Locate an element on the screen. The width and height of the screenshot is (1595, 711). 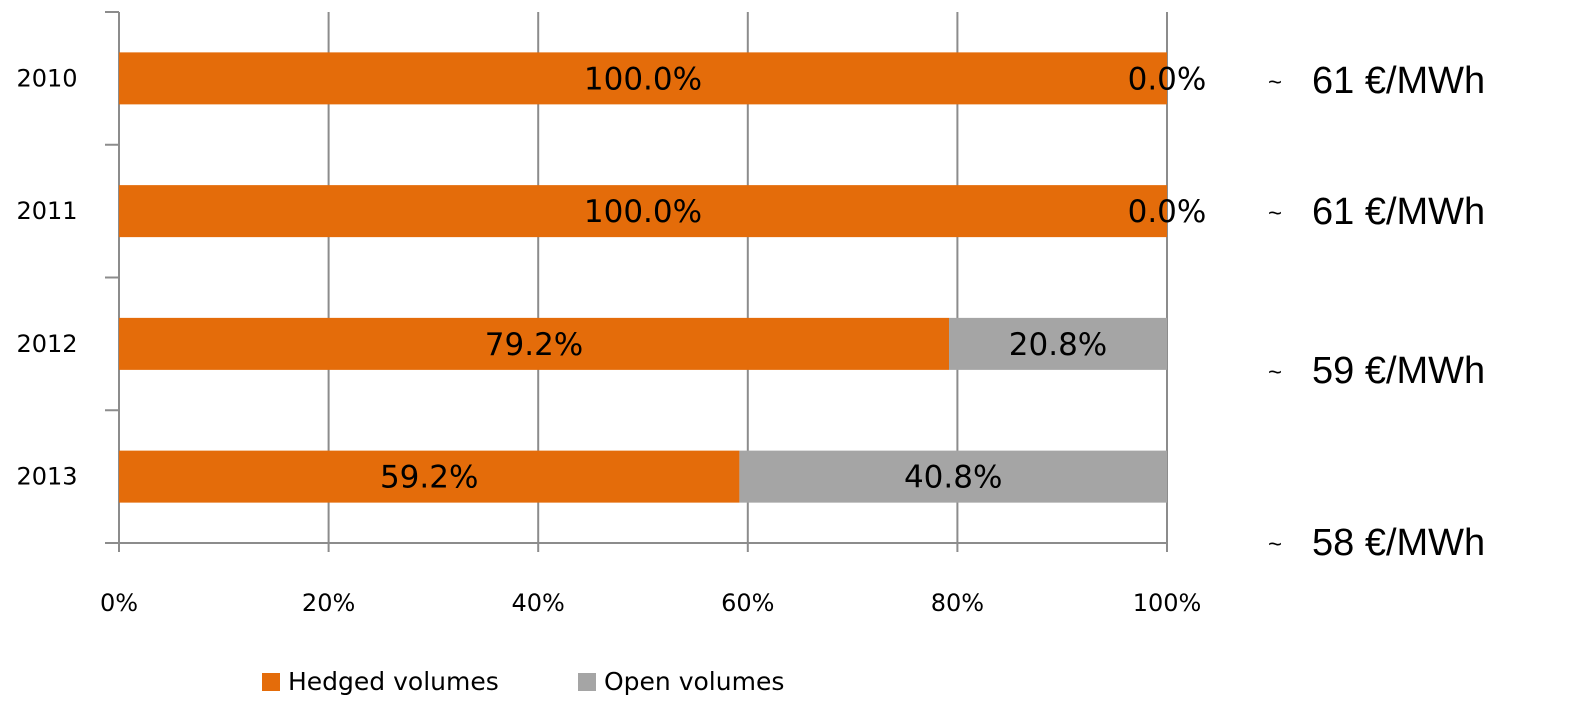
legend-label-hedged: Hedged volumes is located at coordinates (393, 681).